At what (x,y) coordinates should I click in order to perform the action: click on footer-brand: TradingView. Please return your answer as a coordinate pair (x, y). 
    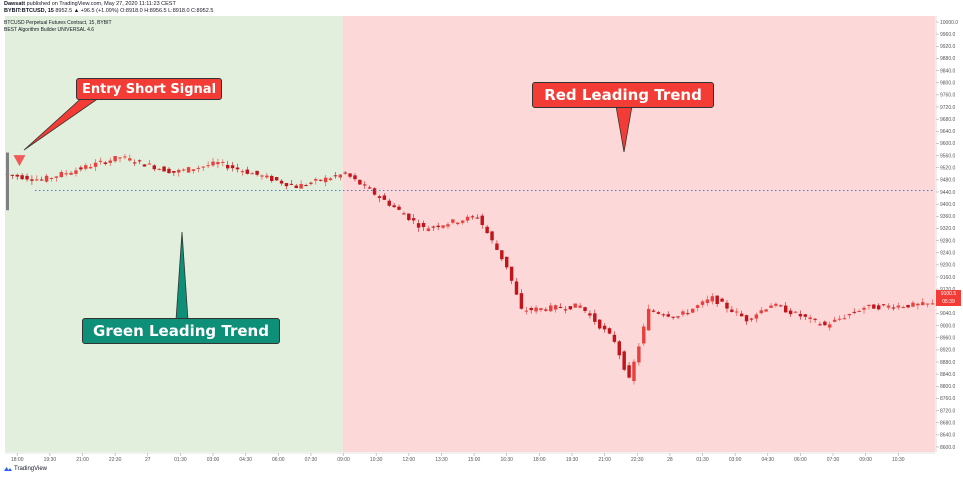
    Looking at the image, I should click on (31, 469).